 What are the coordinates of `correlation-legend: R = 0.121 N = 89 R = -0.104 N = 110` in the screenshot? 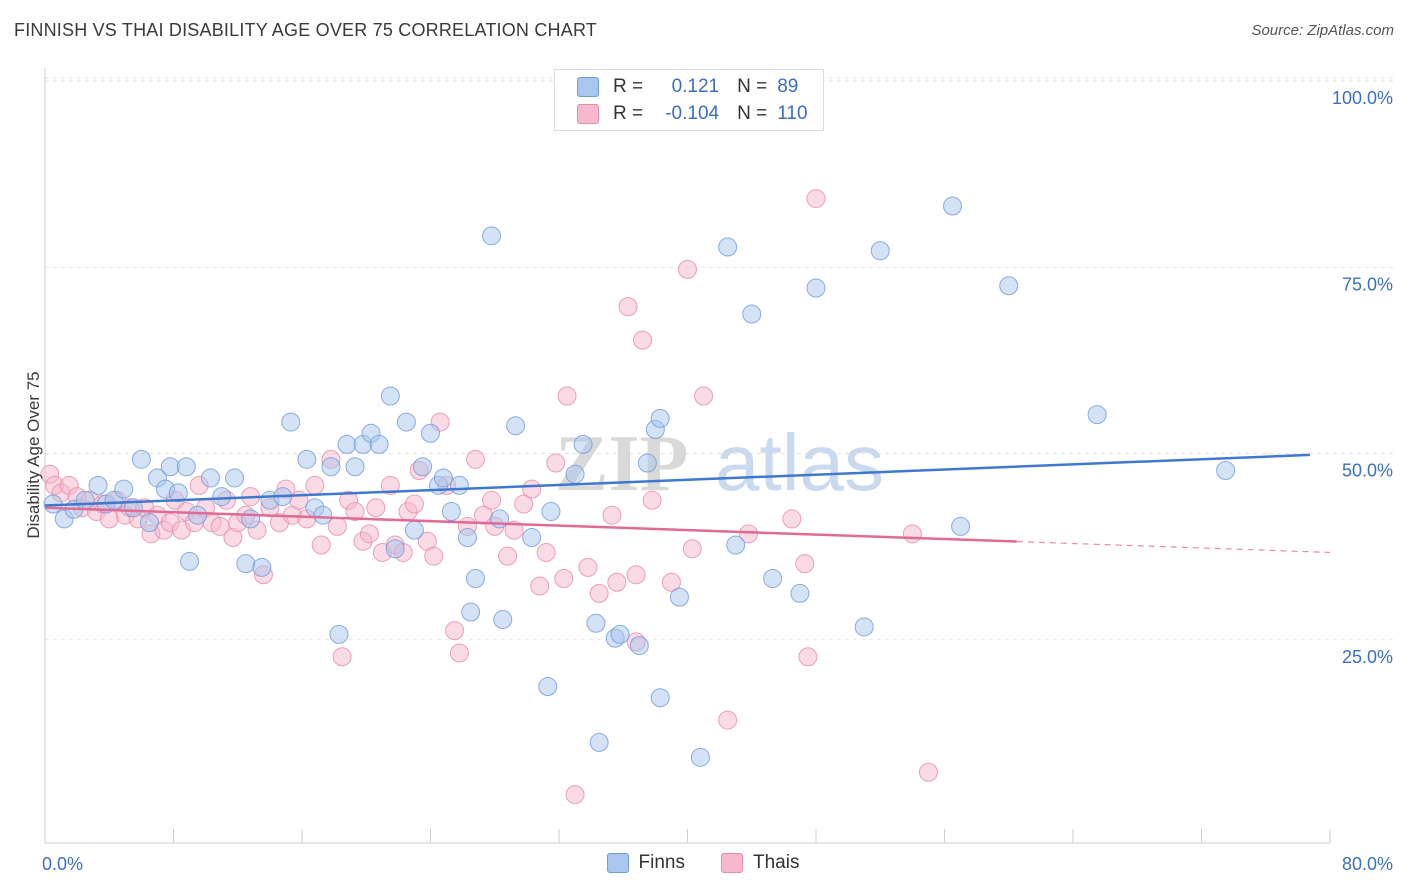 It's located at (689, 100).